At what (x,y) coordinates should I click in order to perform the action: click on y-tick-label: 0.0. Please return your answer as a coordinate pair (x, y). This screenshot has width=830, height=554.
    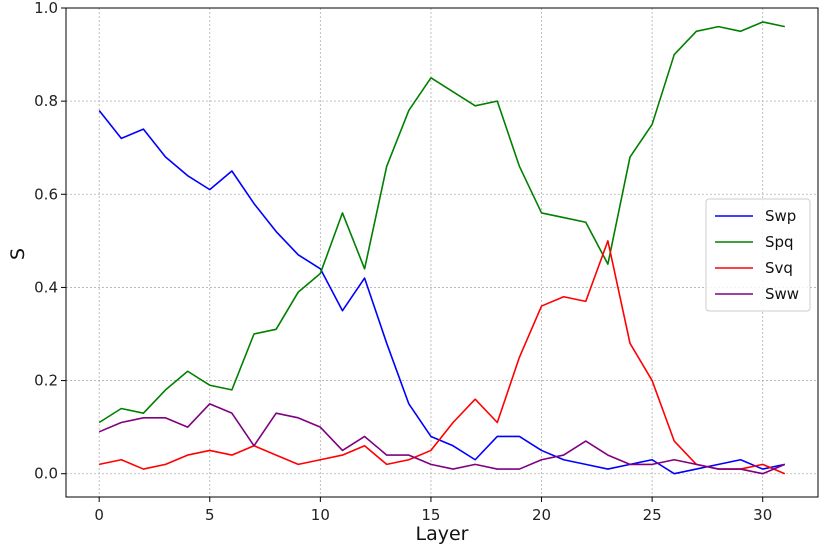
    Looking at the image, I should click on (46, 474).